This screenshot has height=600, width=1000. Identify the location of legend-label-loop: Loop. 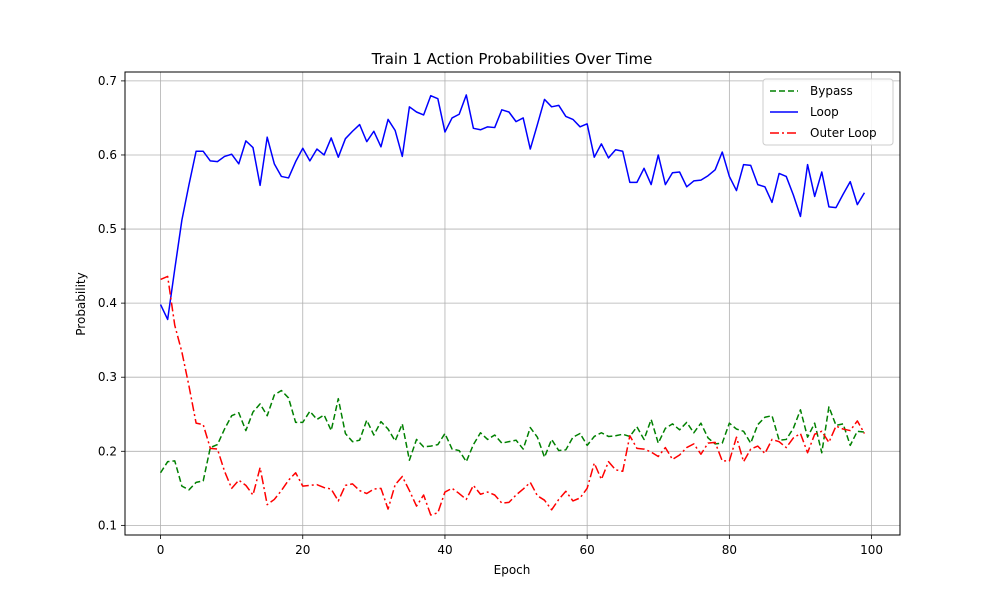
(824, 112).